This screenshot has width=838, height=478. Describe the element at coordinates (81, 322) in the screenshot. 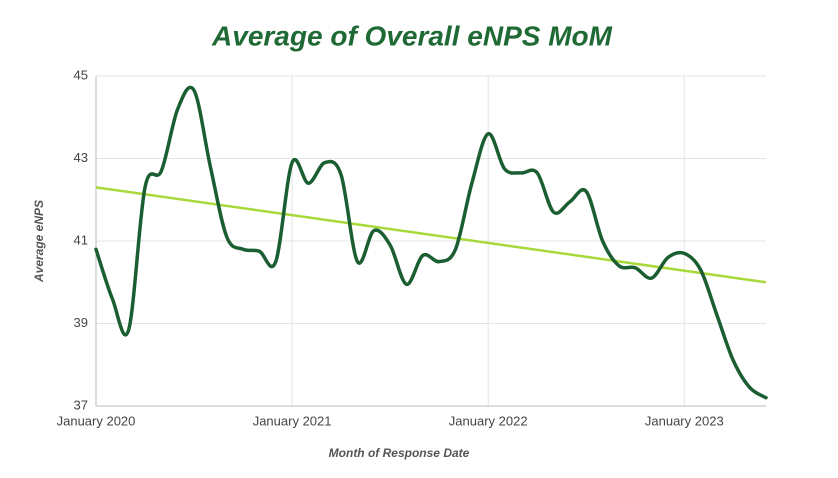

I see `y-tick-label: 39` at that location.